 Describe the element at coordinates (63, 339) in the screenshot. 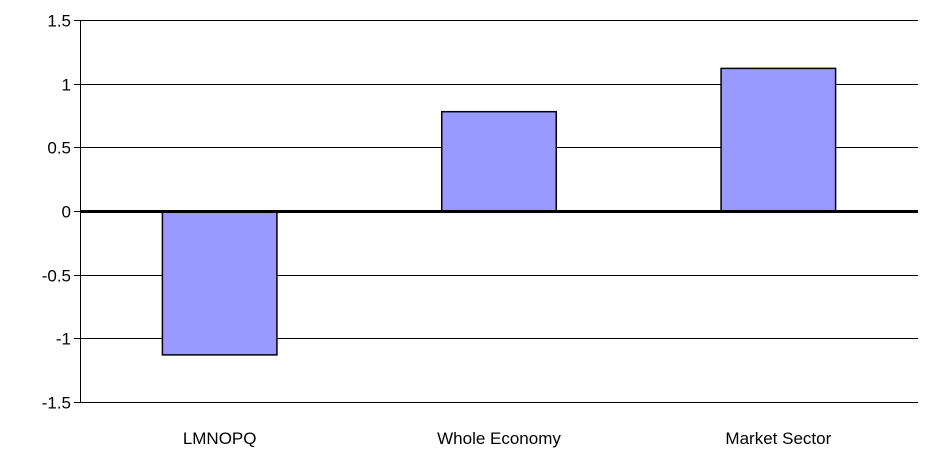

I see `y-tick-label: -1` at that location.